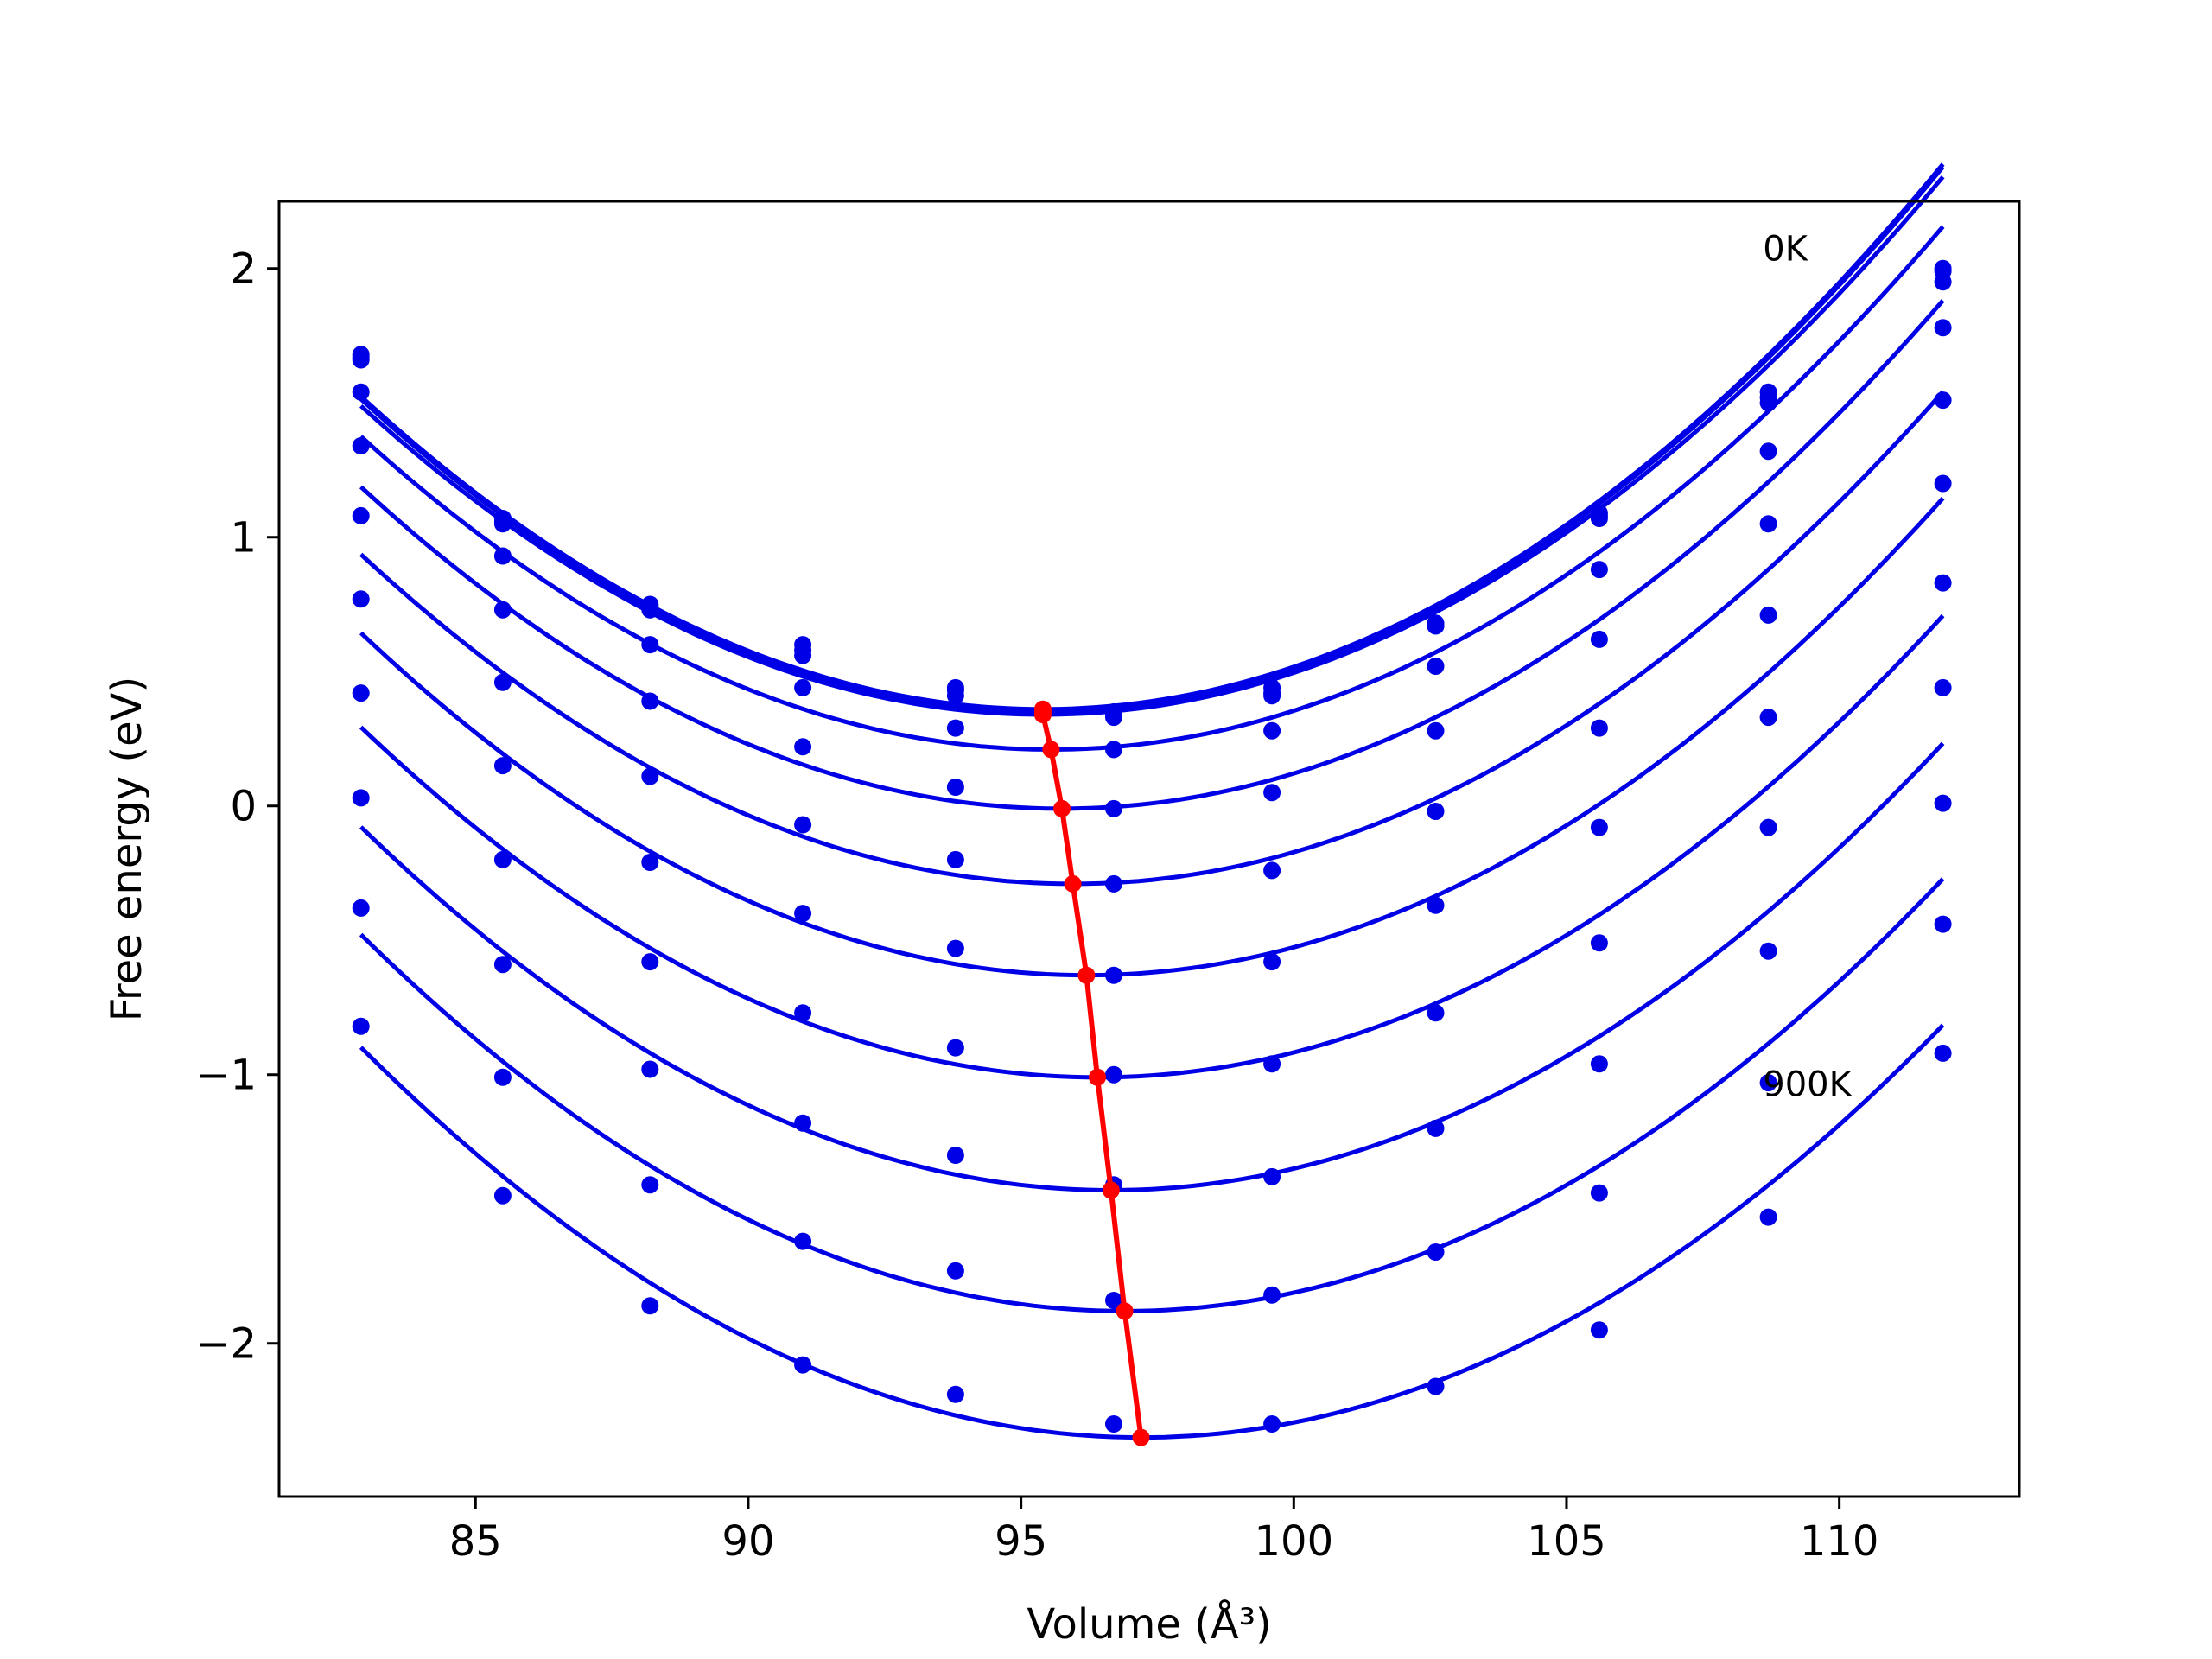  I want to click on minimum-line, so click(1091, 1073).